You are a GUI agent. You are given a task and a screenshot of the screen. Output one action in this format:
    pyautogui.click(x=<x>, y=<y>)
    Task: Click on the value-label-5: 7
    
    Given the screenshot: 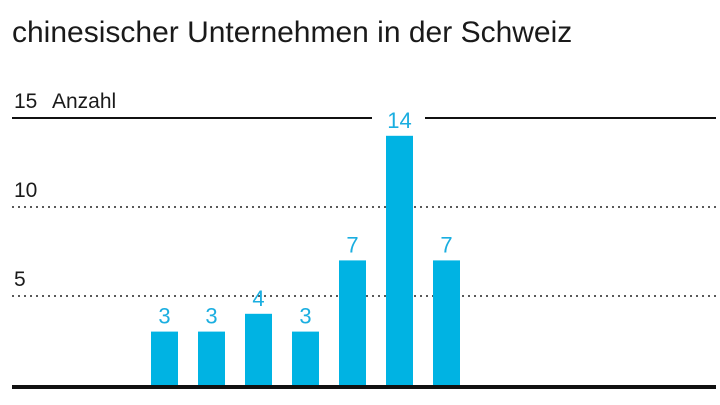 What is the action you would take?
    pyautogui.click(x=352, y=244)
    